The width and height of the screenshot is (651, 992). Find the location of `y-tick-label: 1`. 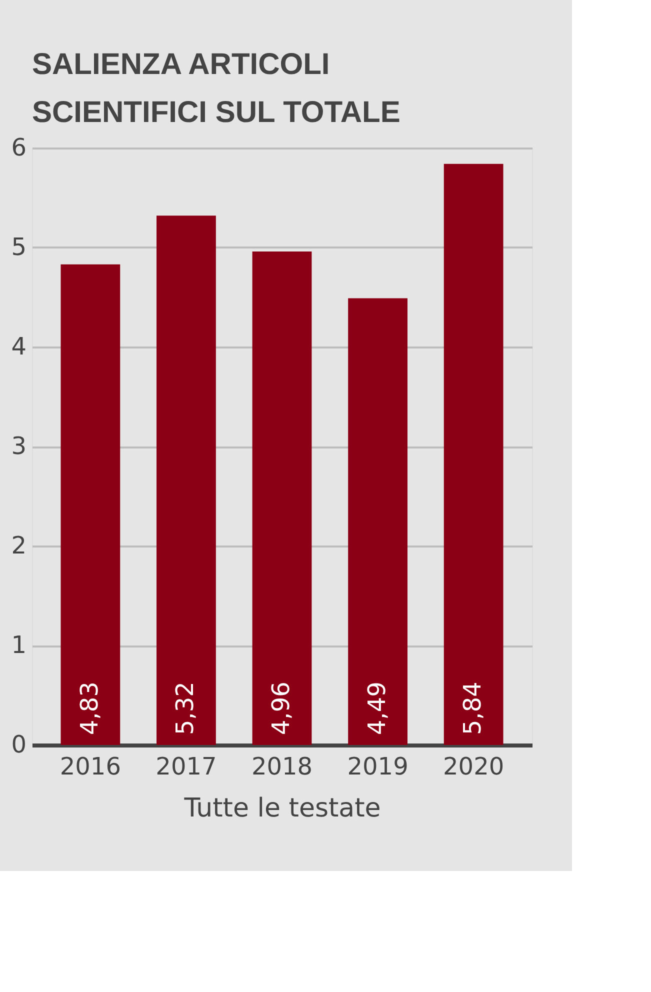

y-tick-label: 1 is located at coordinates (18, 645).